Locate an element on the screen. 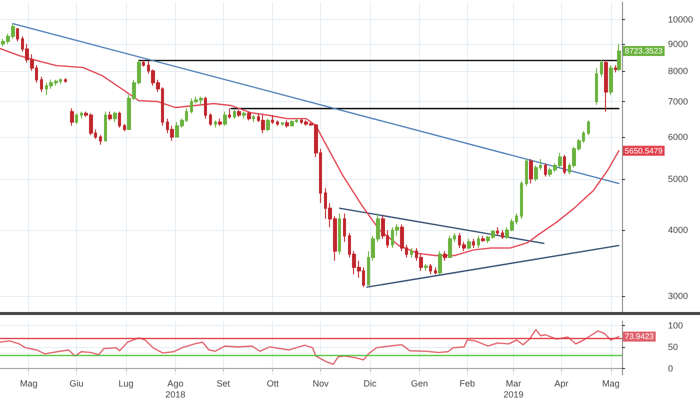  y-tick-label: 4000 is located at coordinates (678, 230).